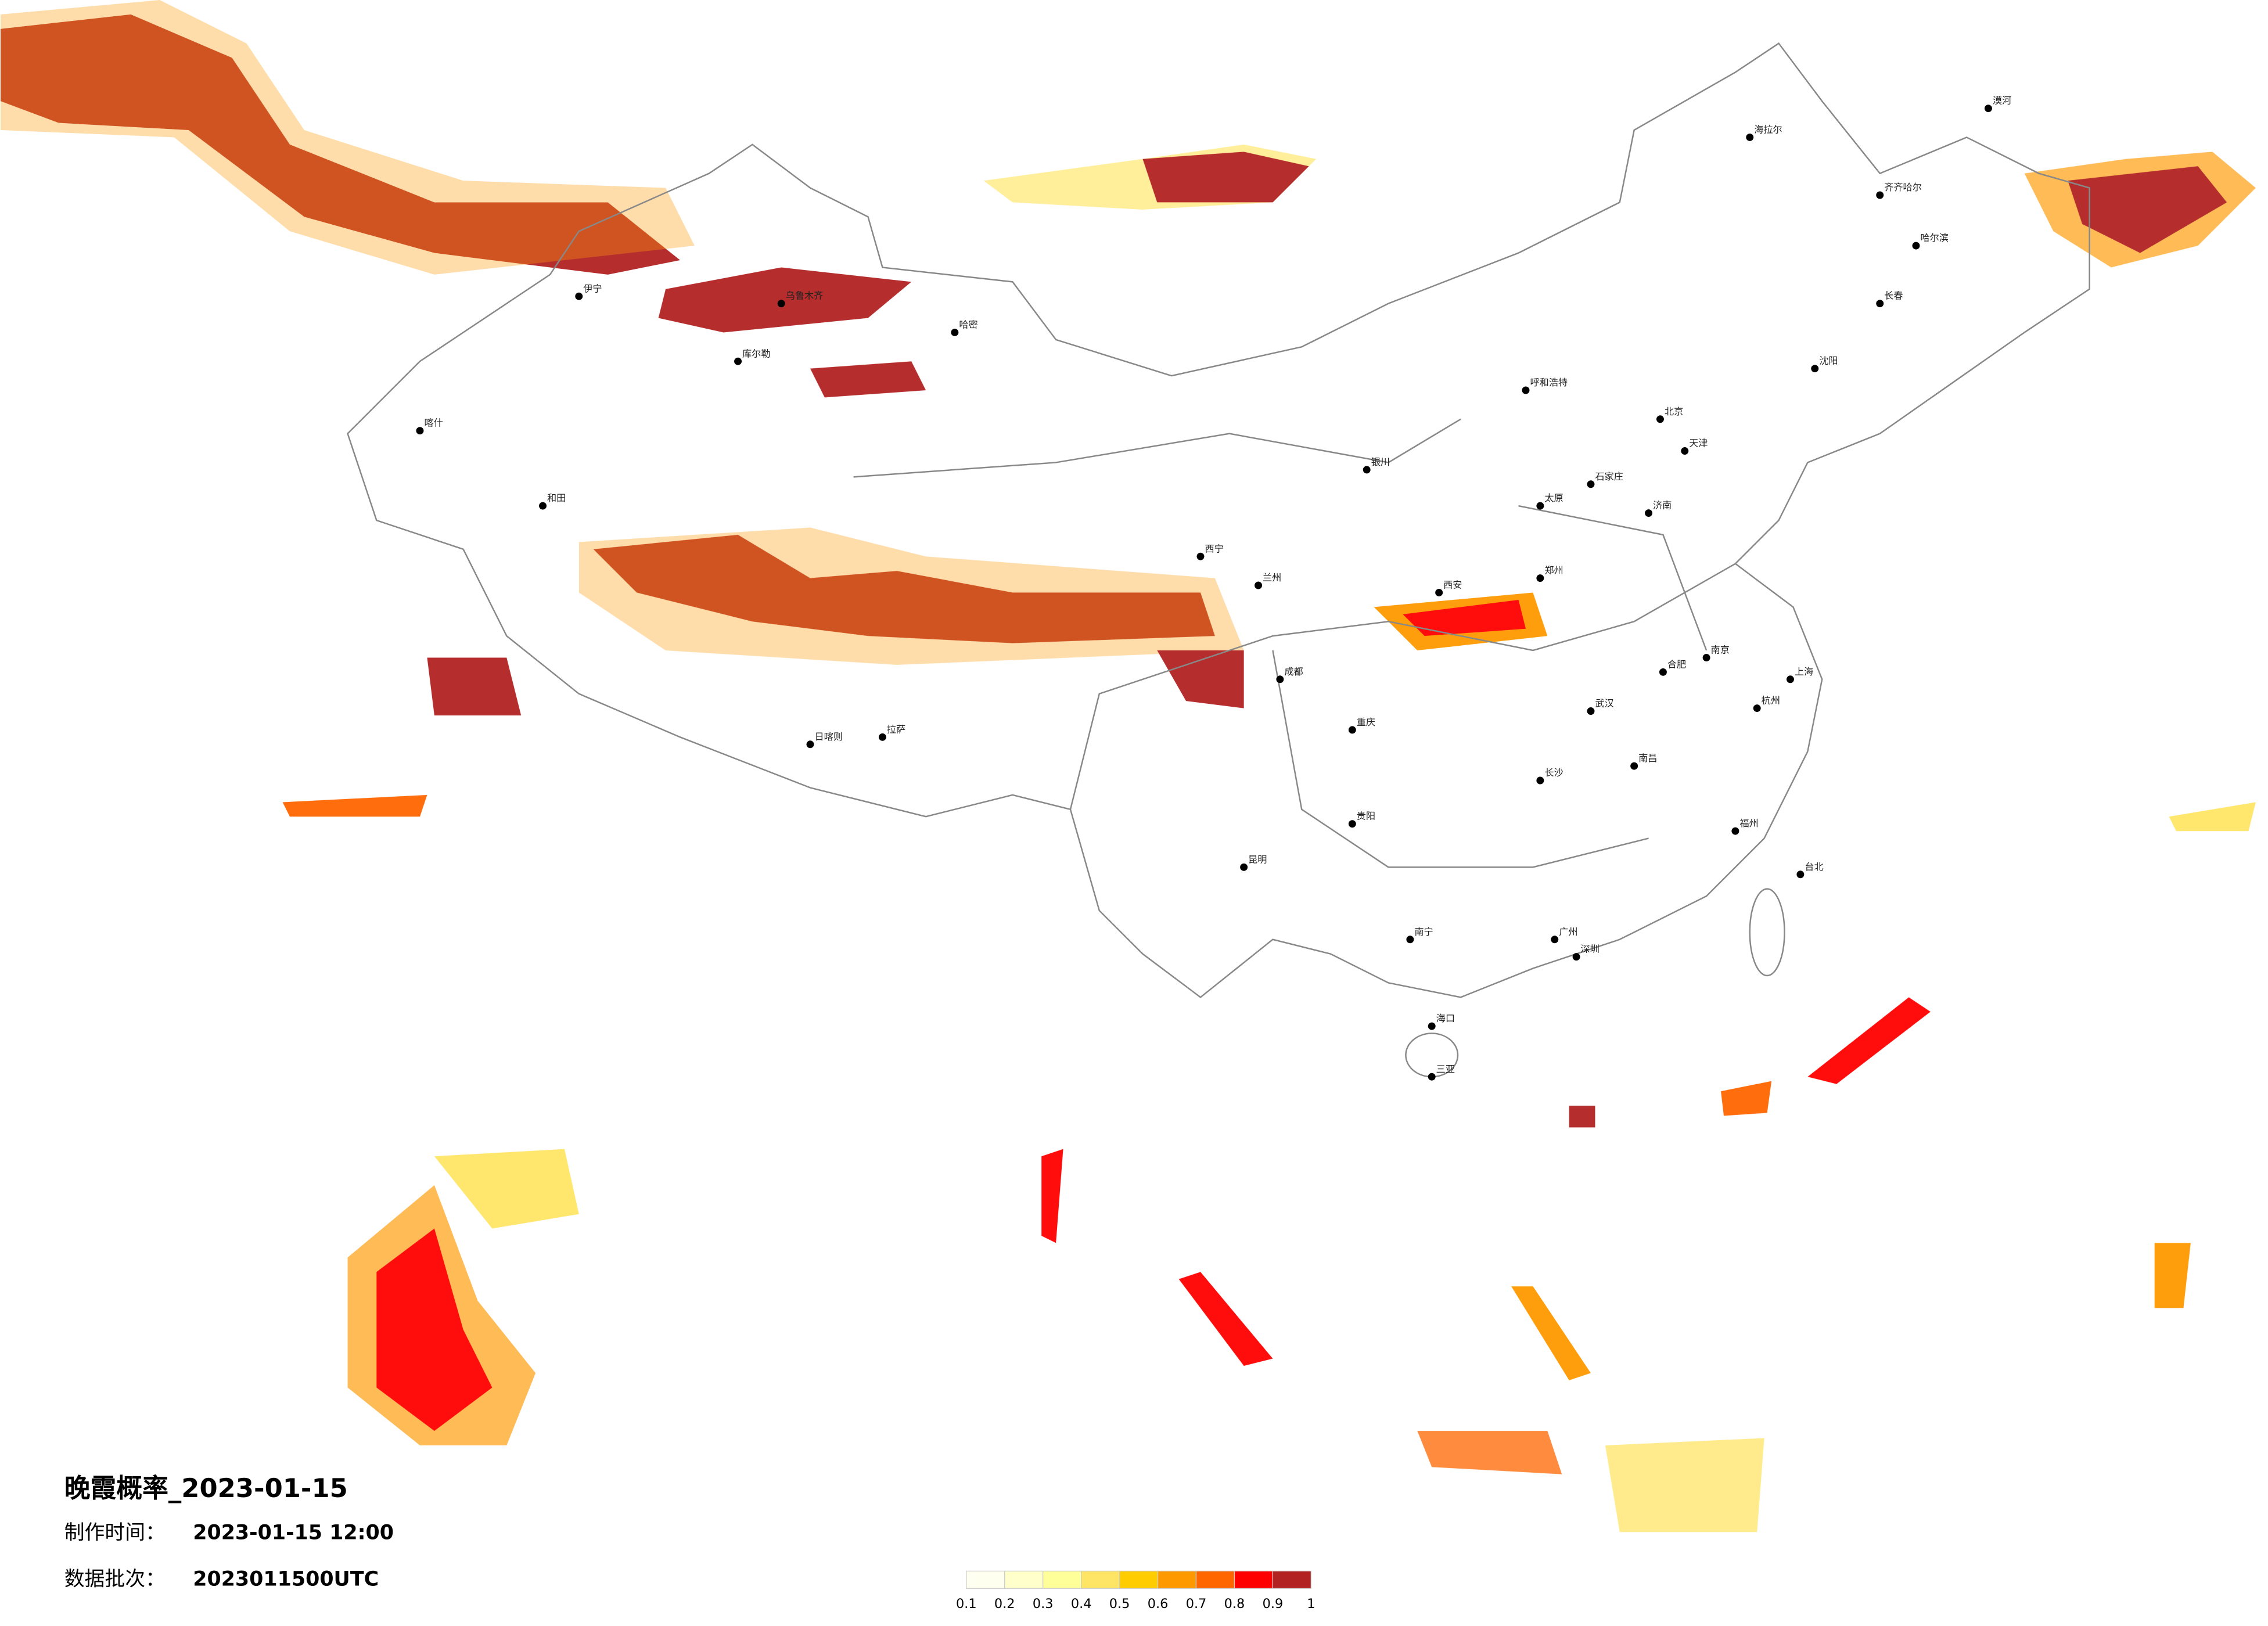 This screenshot has height=1626, width=2268. I want to click on city-label: 武汉, so click(1604, 703).